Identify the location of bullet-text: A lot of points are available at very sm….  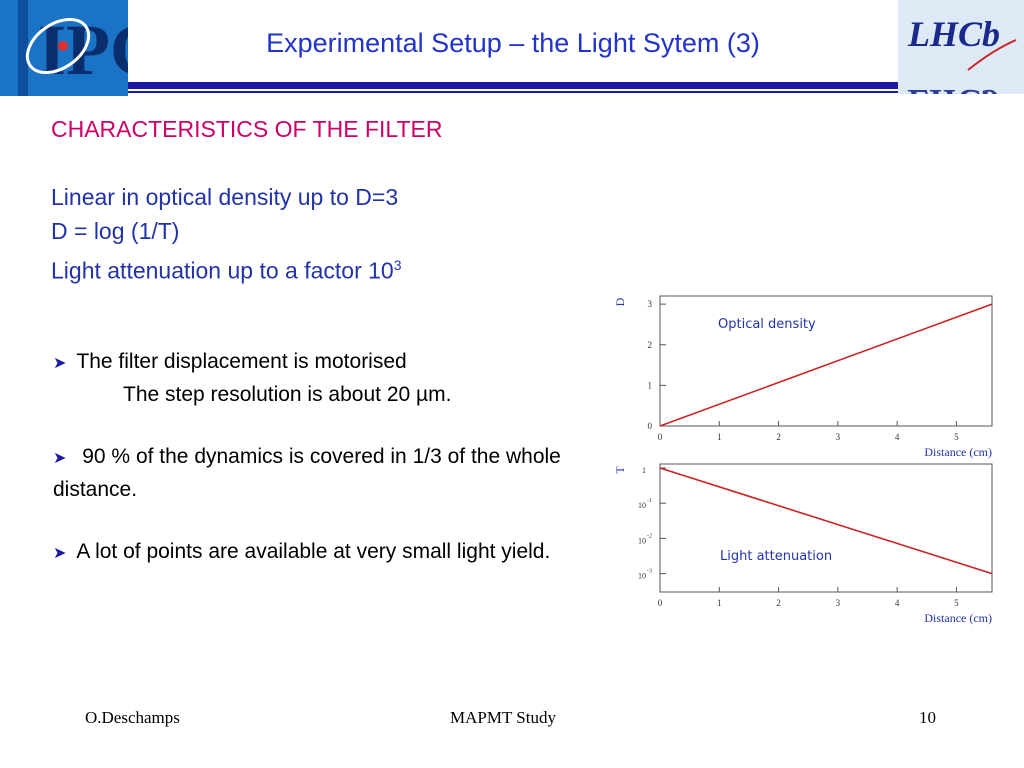
(313, 551).